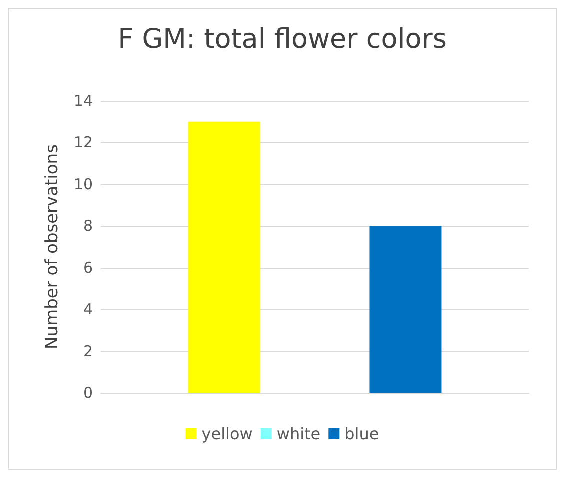  What do you see at coordinates (83, 101) in the screenshot?
I see `y-tick-label: 14` at bounding box center [83, 101].